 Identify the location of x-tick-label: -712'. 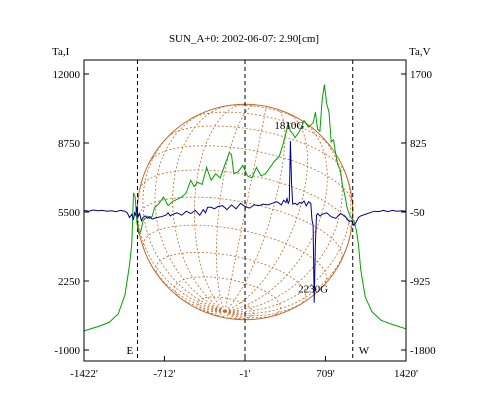
(164, 374).